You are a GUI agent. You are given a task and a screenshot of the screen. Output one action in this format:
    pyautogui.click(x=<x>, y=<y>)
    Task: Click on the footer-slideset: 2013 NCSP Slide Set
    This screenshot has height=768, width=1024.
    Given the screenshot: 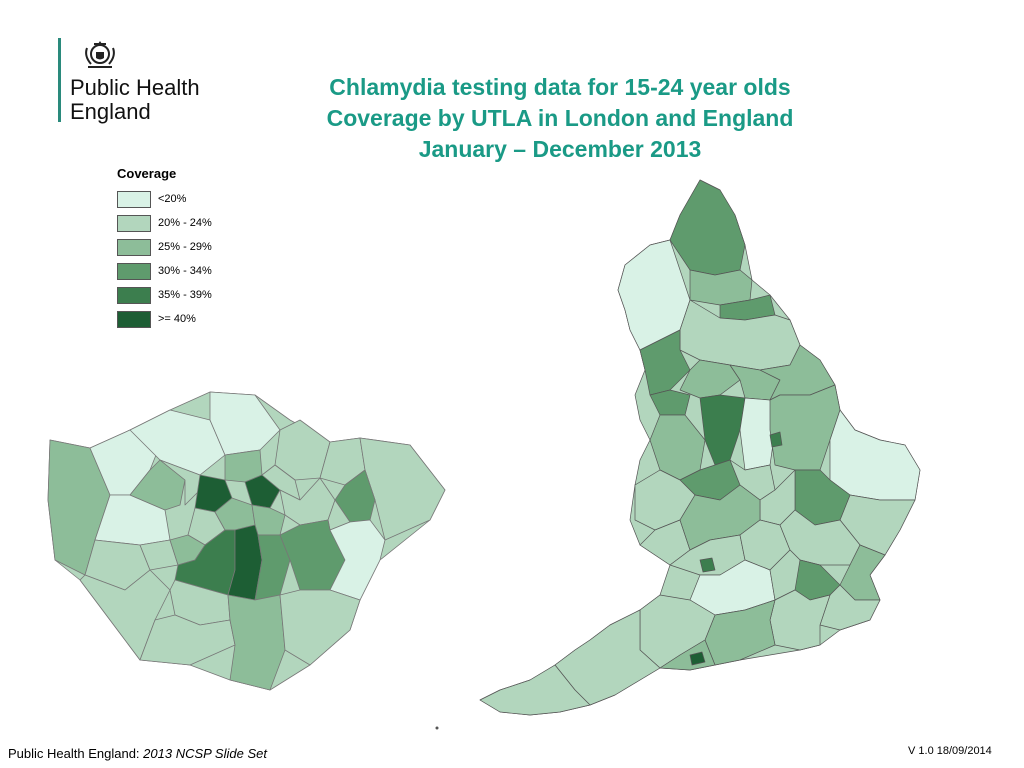 What is the action you would take?
    pyautogui.click(x=205, y=753)
    